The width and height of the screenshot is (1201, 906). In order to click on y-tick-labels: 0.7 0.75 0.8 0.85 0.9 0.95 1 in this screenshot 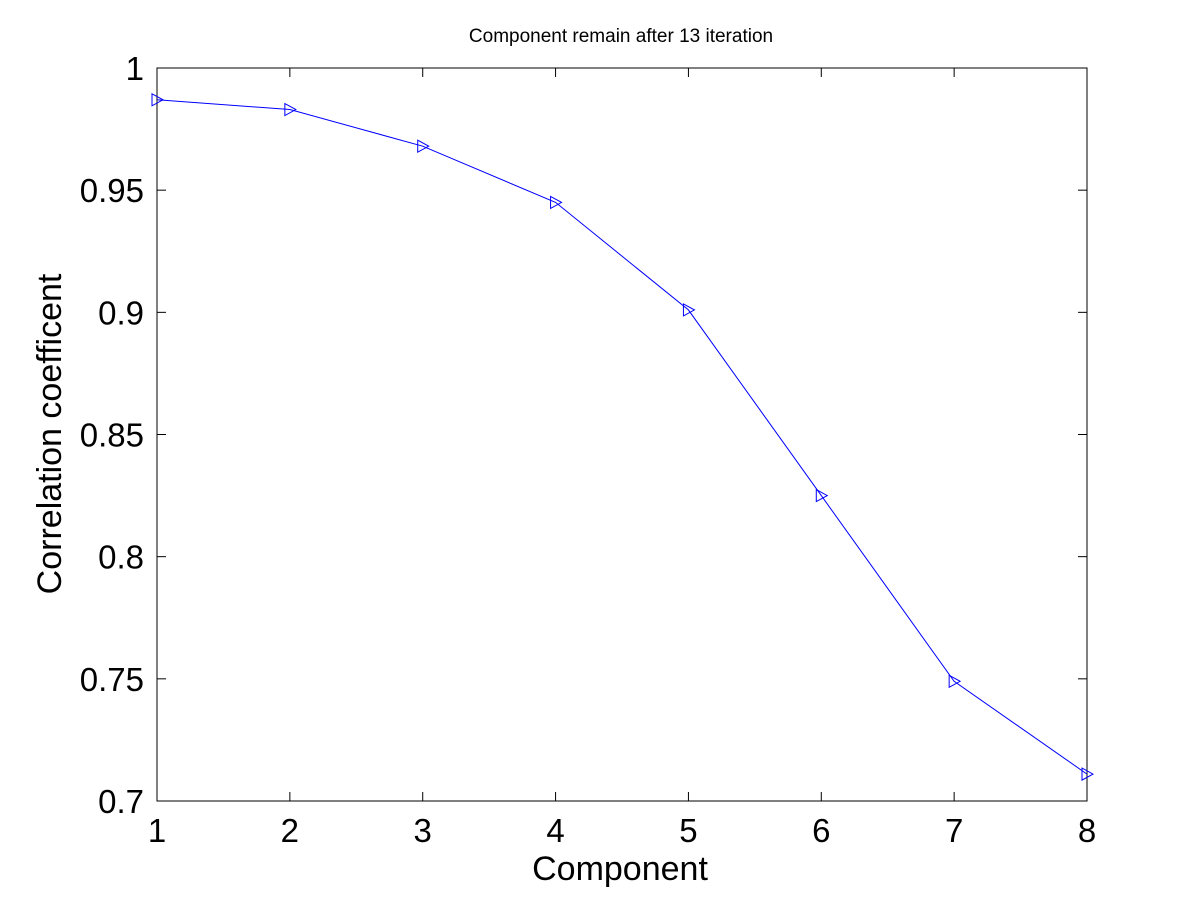, I will do `click(112, 435)`.